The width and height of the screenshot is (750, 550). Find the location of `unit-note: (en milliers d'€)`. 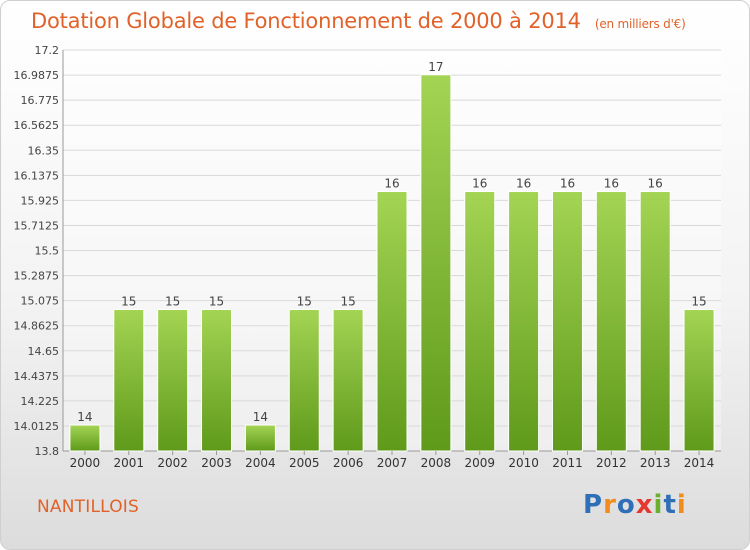

unit-note: (en milliers d'€) is located at coordinates (640, 24).